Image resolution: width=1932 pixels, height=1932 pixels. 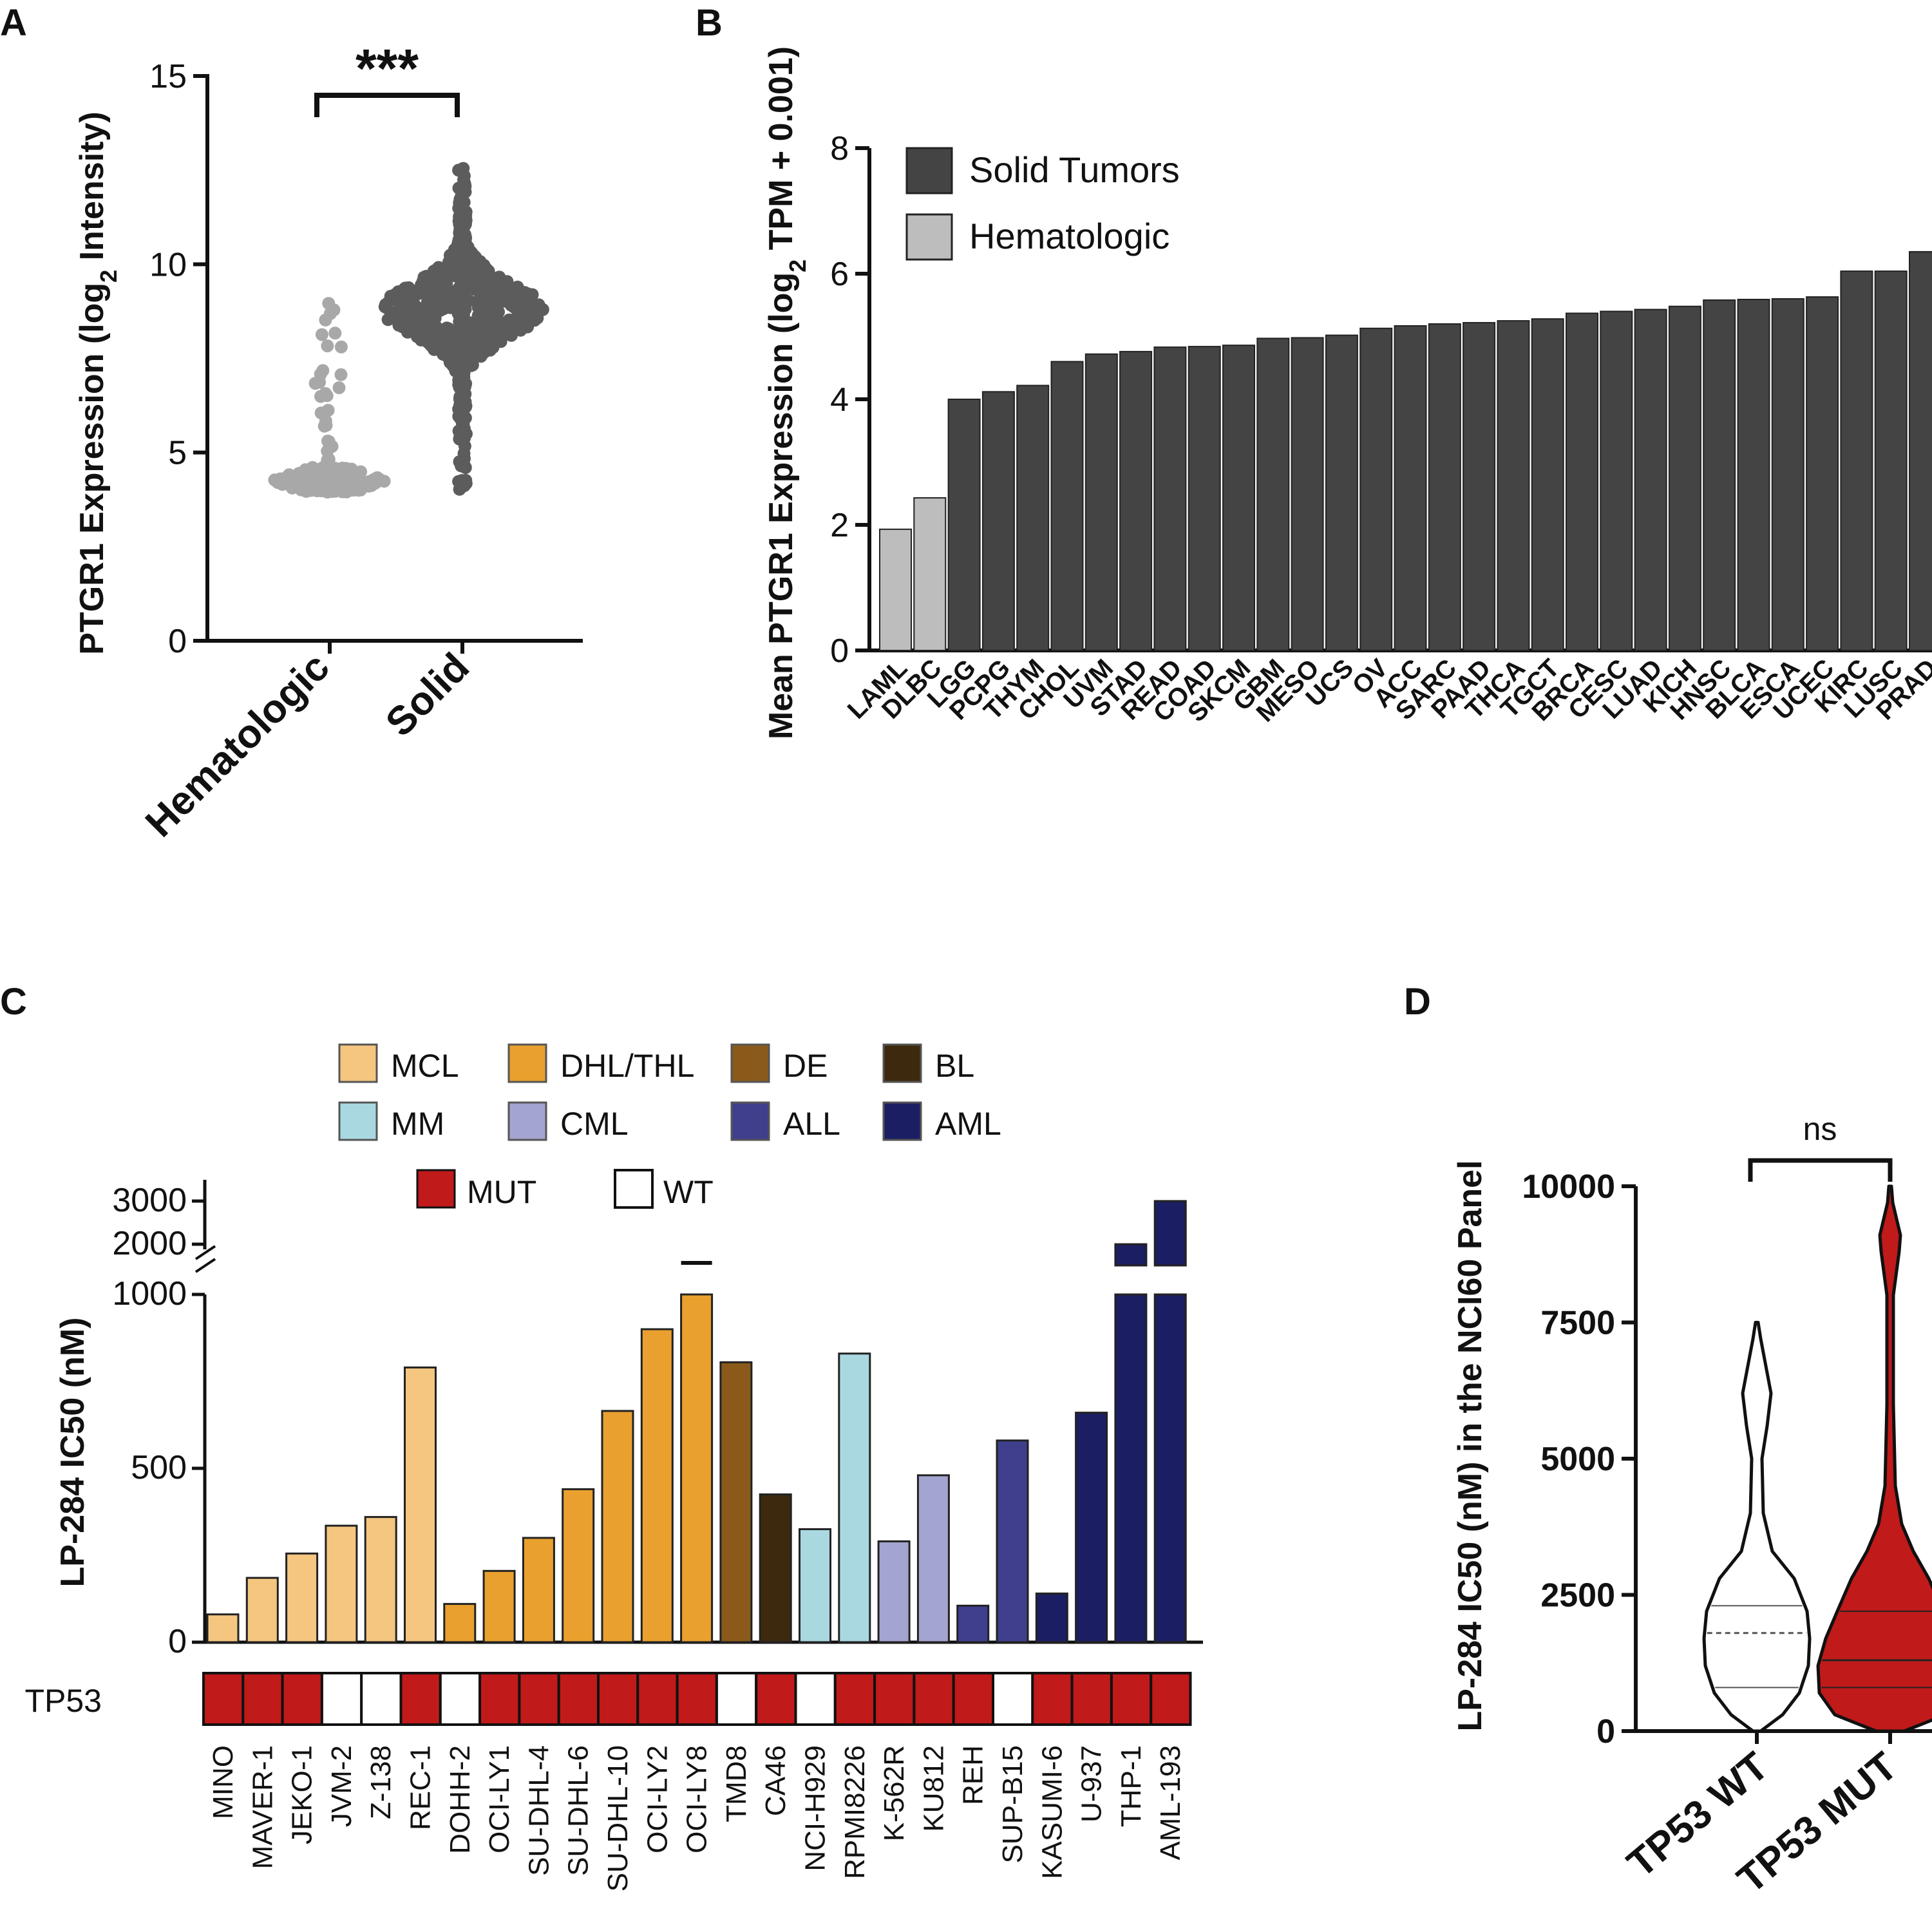 I want to click on tp53-cell-rpmi8226, so click(x=854, y=1699).